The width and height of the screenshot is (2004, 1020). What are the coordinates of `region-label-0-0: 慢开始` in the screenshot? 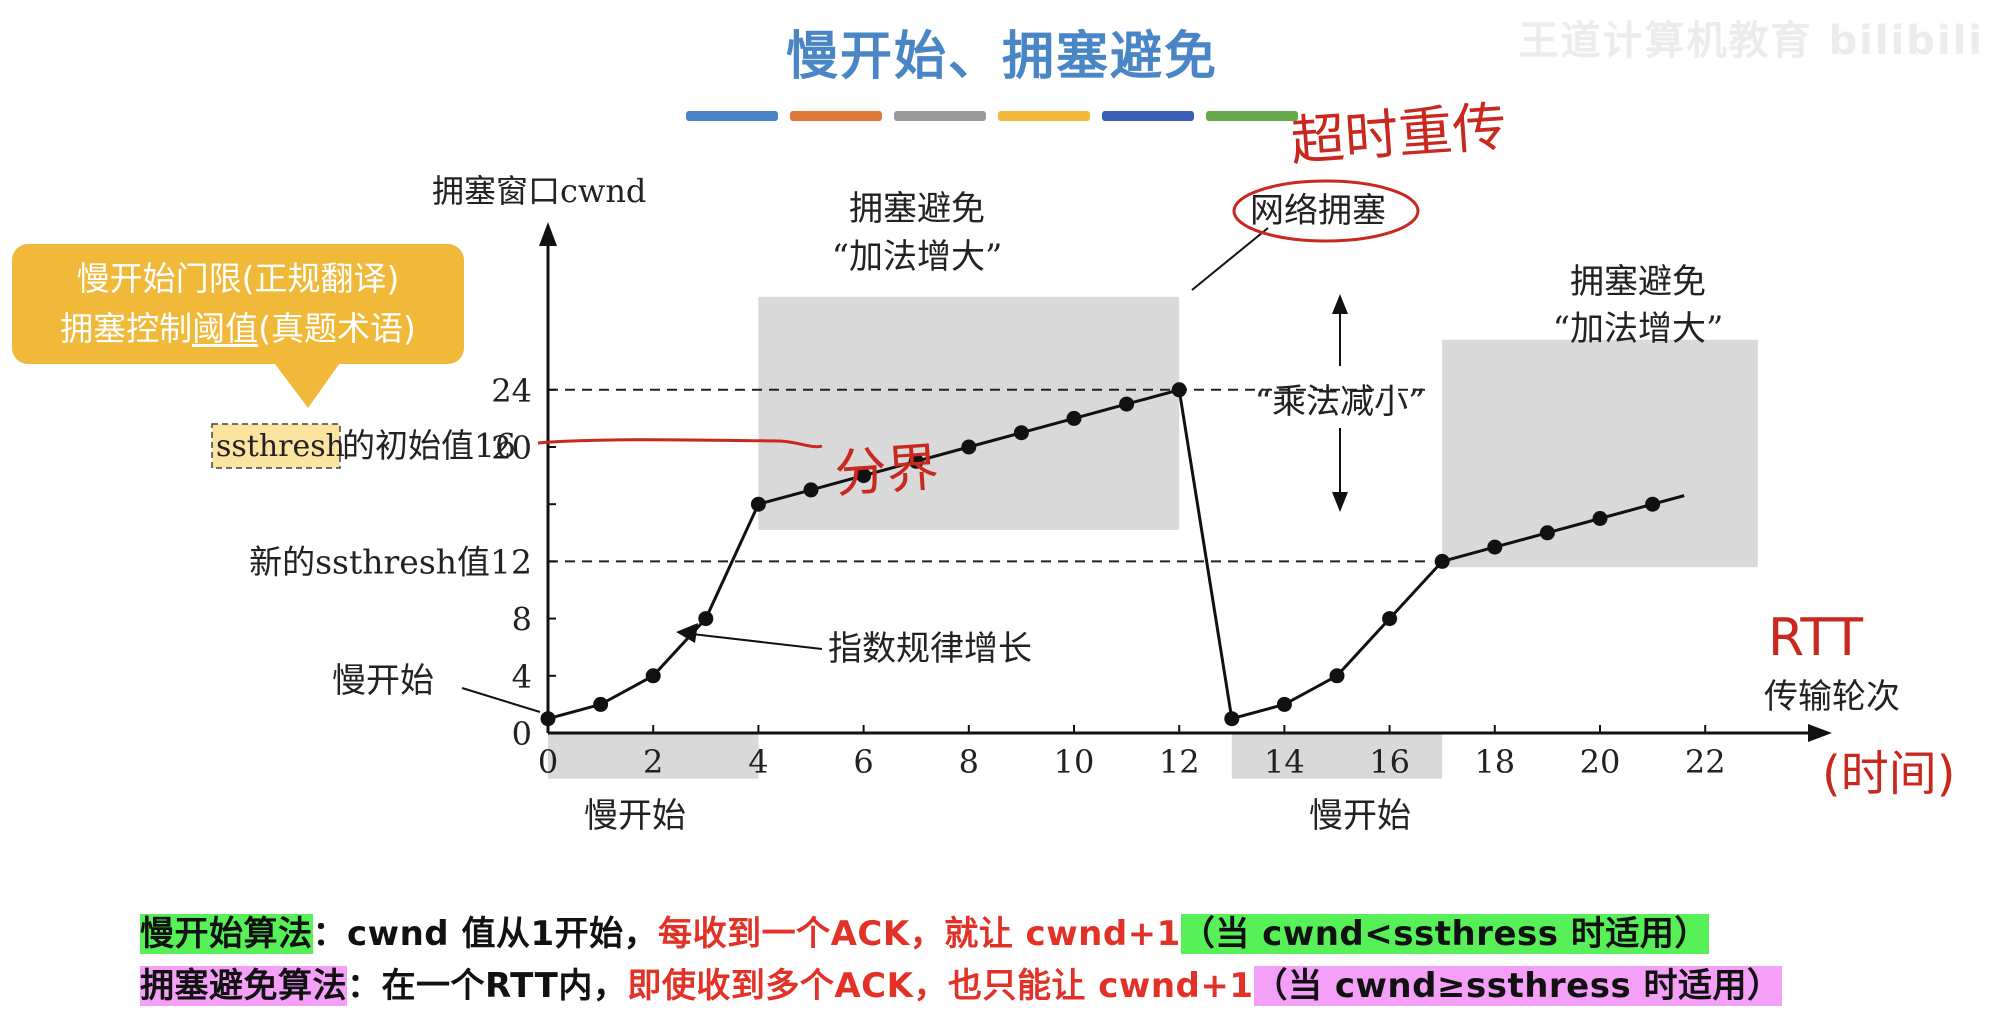 It's located at (635, 816).